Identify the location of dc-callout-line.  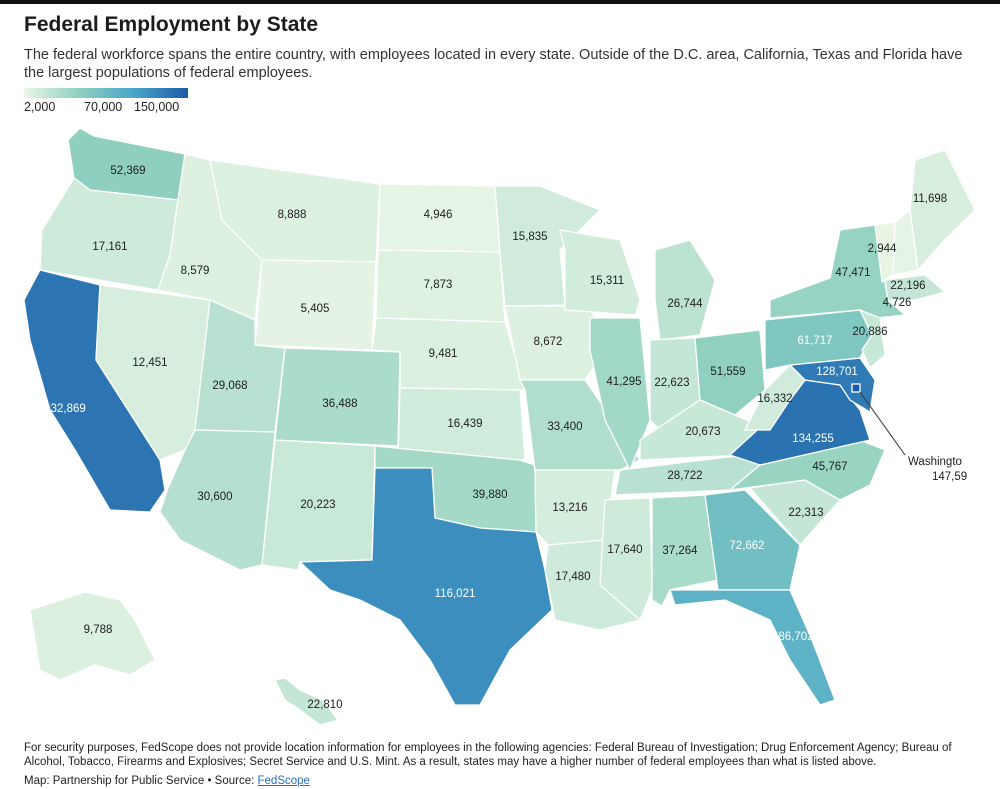
(882, 423).